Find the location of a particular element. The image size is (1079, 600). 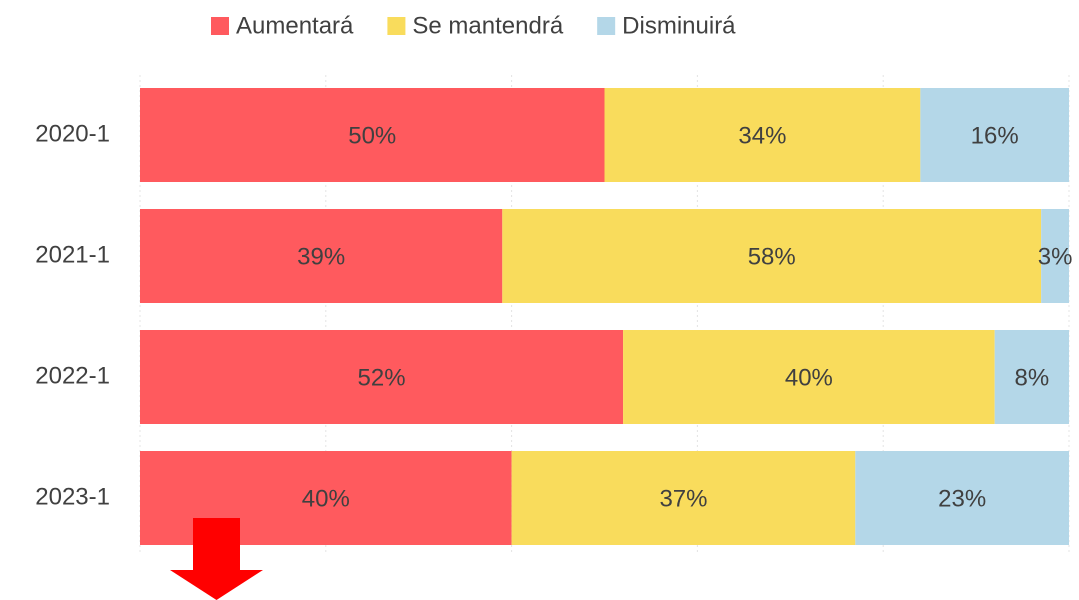

arrow-head is located at coordinates (216, 585).